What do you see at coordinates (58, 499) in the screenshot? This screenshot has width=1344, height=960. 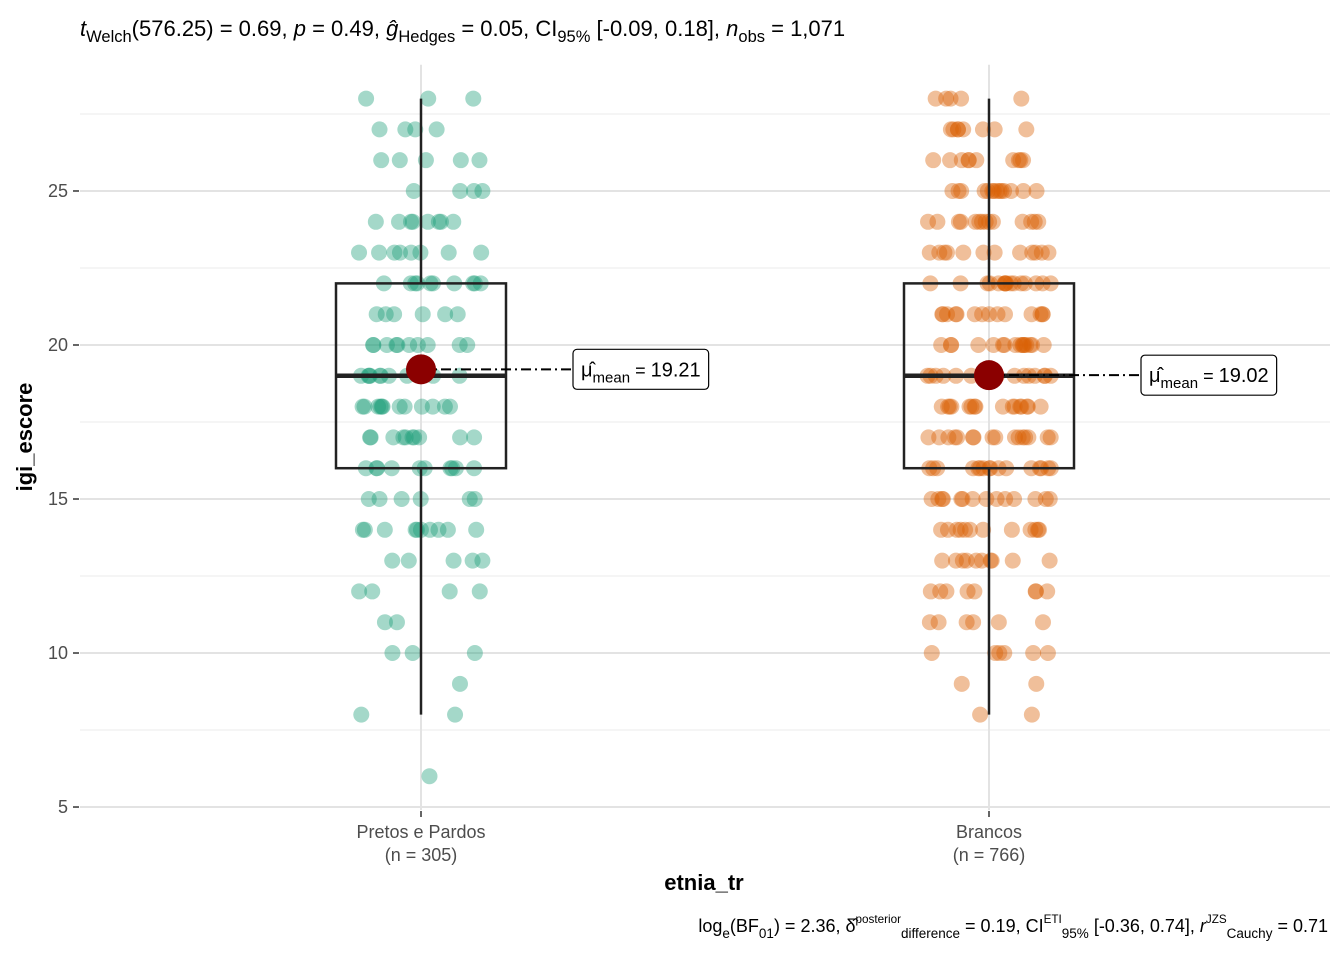 I see `y-tick-label: 15` at bounding box center [58, 499].